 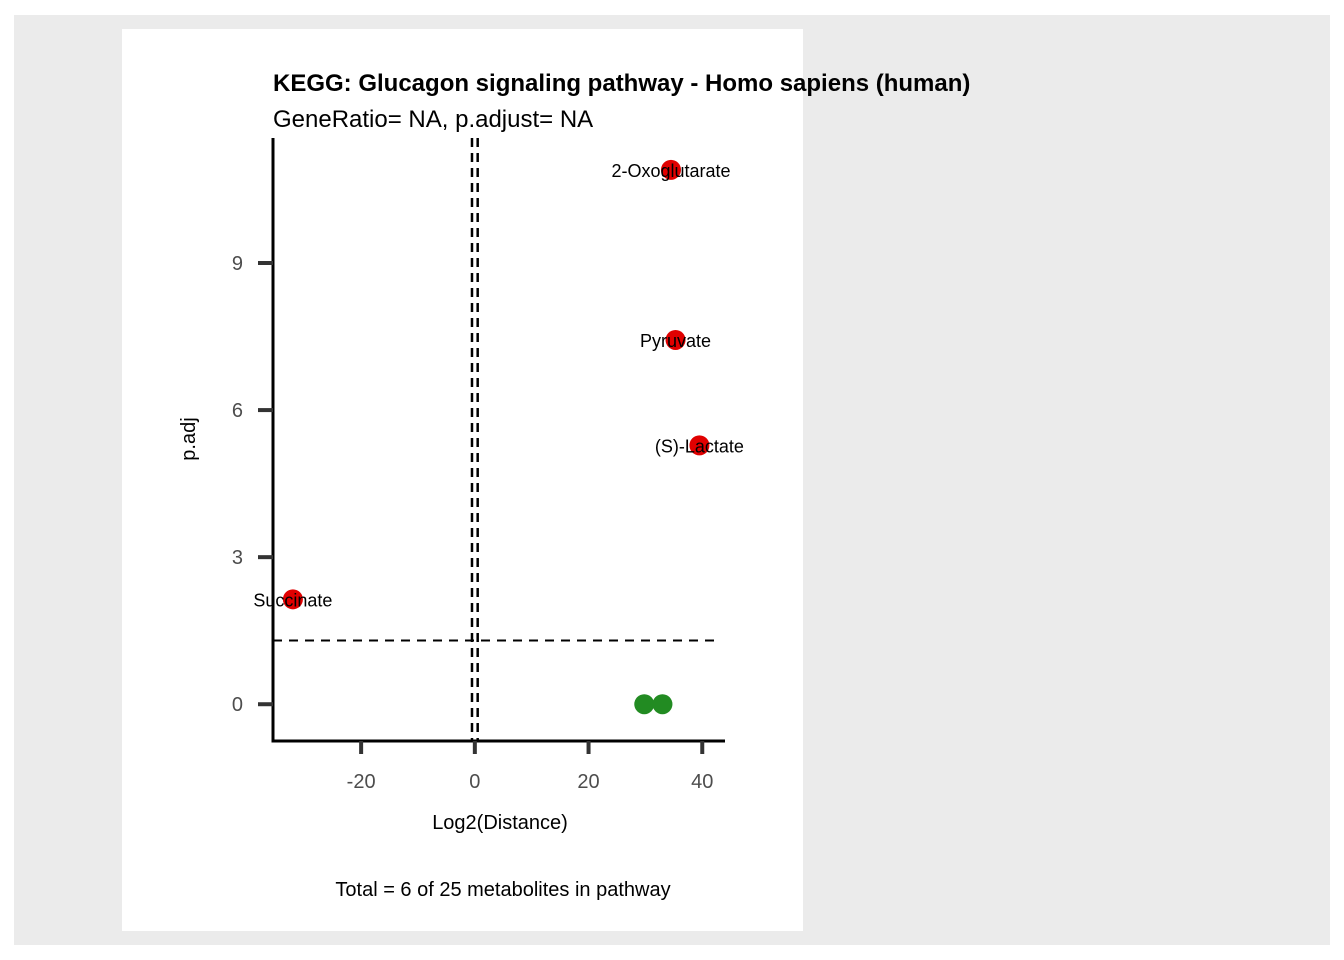 I want to click on y-axis-title: p.adj, so click(x=189, y=438).